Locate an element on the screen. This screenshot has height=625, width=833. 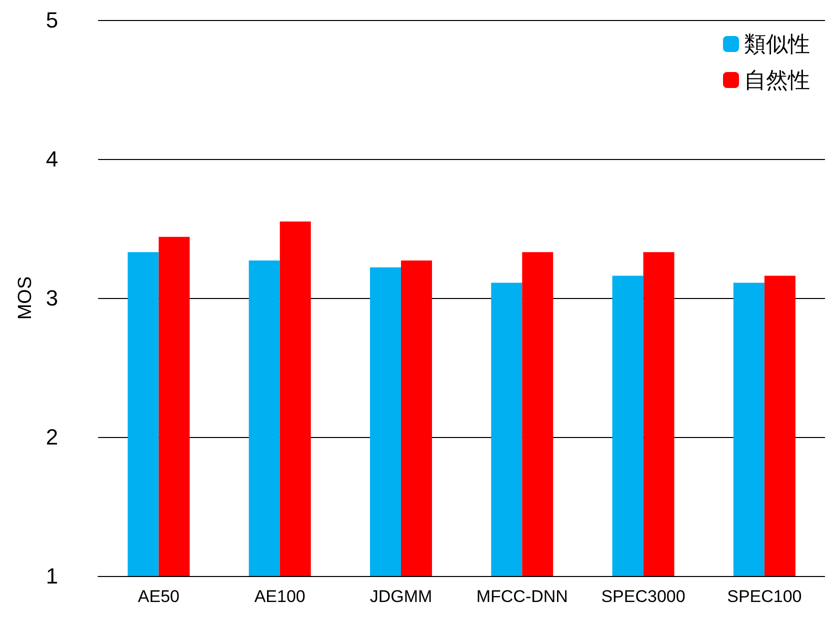
legend-label: 類似性 is located at coordinates (777, 44).